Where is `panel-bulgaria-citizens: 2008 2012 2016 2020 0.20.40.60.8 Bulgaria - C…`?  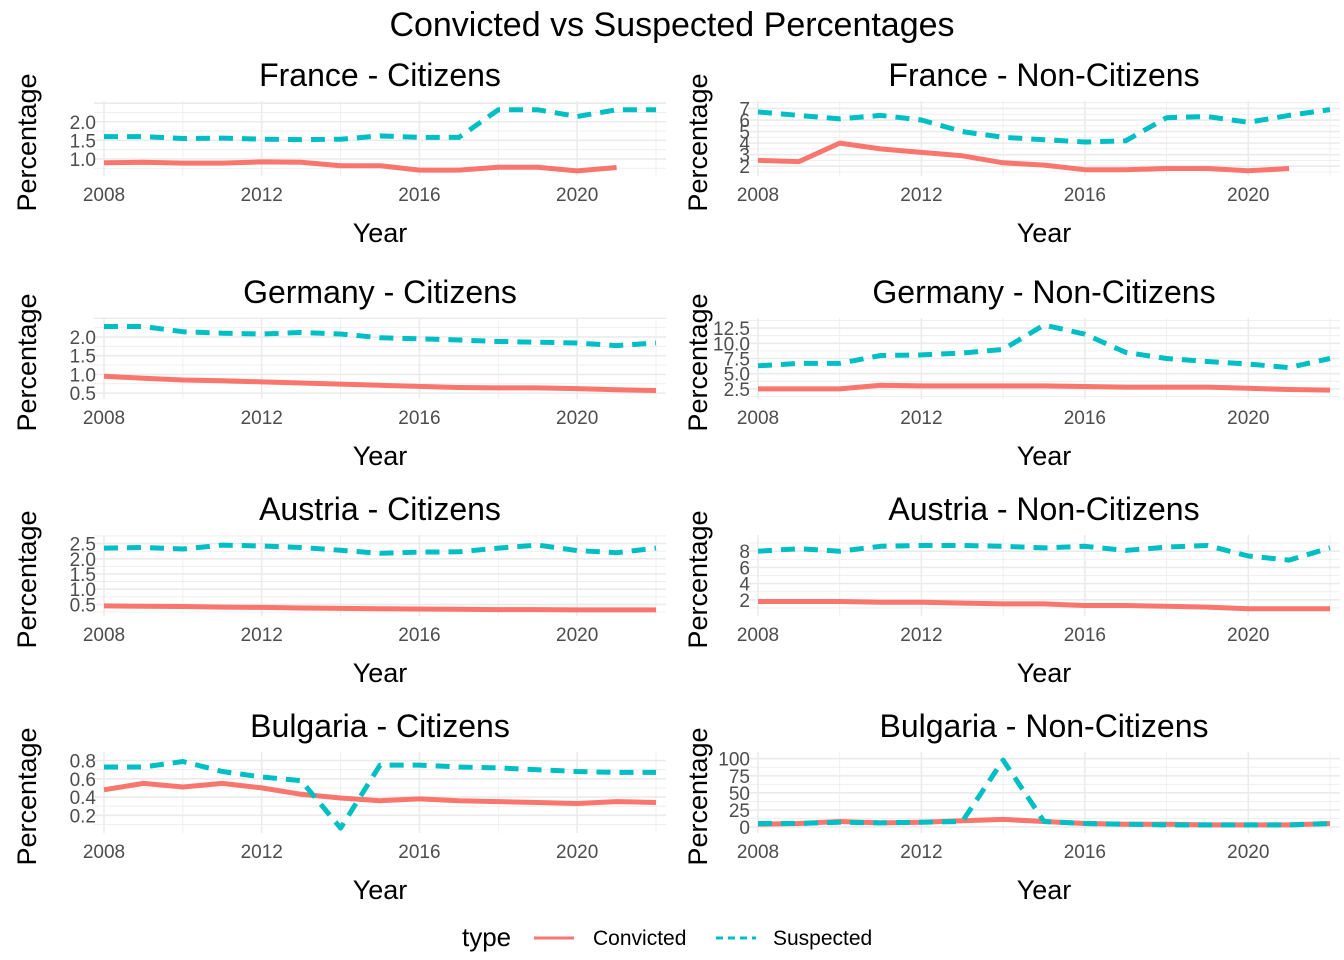
panel-bulgaria-citizens: 2008 2012 2016 2020 0.20.40.60.8 Bulgaria - C… is located at coordinates (339, 806).